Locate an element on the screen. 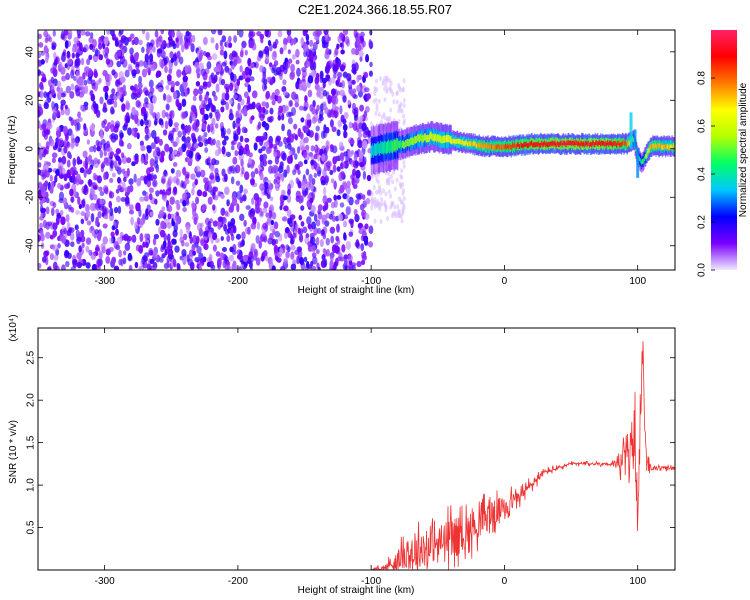  colorbar-tick-label: 0.6 is located at coordinates (702, 126).